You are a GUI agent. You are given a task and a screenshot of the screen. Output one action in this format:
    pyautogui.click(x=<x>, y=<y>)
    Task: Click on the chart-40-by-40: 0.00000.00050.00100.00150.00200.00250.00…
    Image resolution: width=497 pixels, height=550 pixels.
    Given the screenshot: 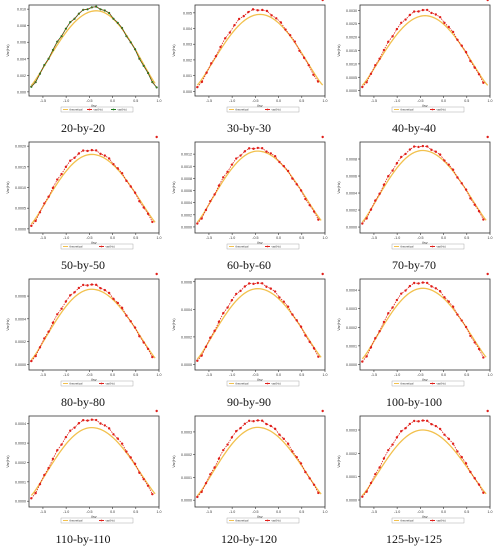 What is the action you would take?
    pyautogui.click(x=415, y=56)
    